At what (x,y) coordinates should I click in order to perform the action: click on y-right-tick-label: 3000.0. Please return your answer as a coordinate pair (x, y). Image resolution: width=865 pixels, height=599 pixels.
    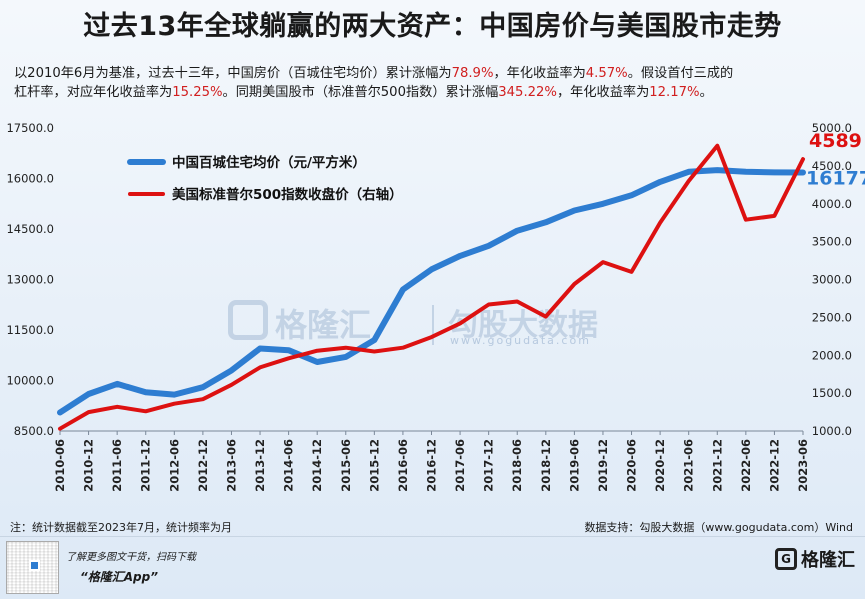
    Looking at the image, I should click on (832, 280).